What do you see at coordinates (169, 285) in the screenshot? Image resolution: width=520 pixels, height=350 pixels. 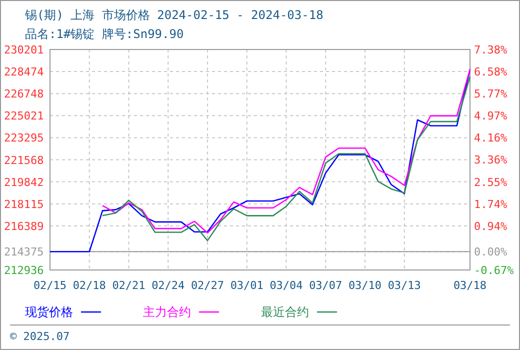 I see `x-tick-label: 02/24` at bounding box center [169, 285].